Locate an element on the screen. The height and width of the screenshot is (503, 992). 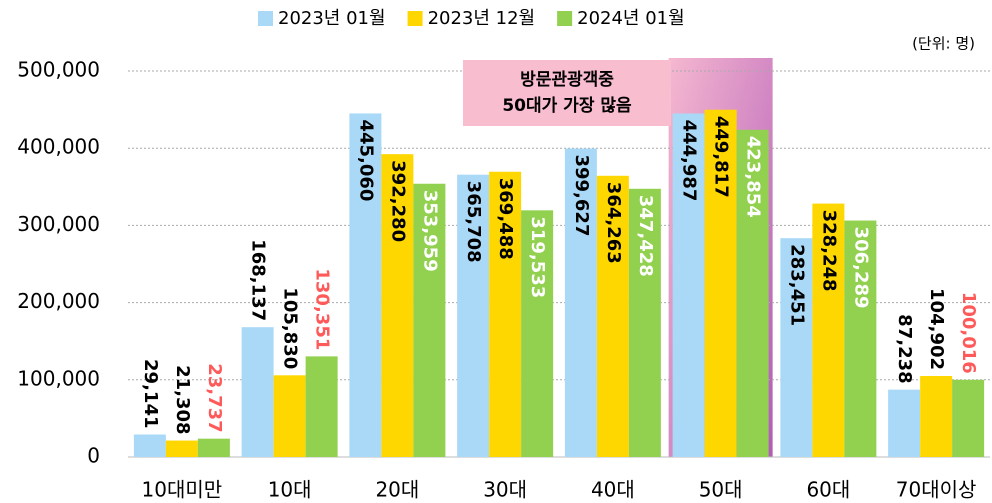
x-tick-label: 30대 is located at coordinates (505, 490).